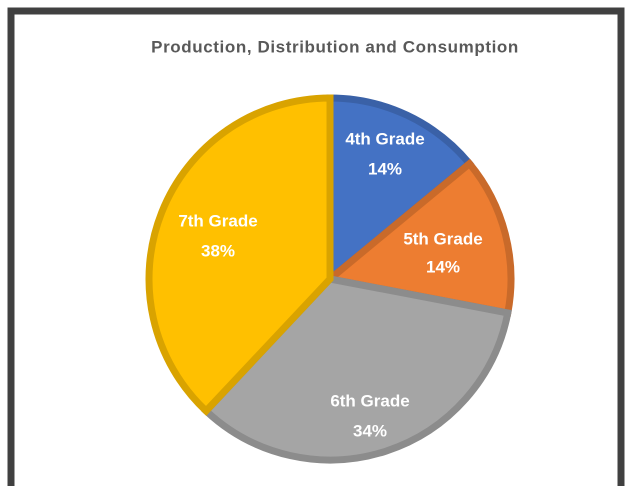  Describe the element at coordinates (218, 250) in the screenshot. I see `slice-value-label: 38%` at that location.